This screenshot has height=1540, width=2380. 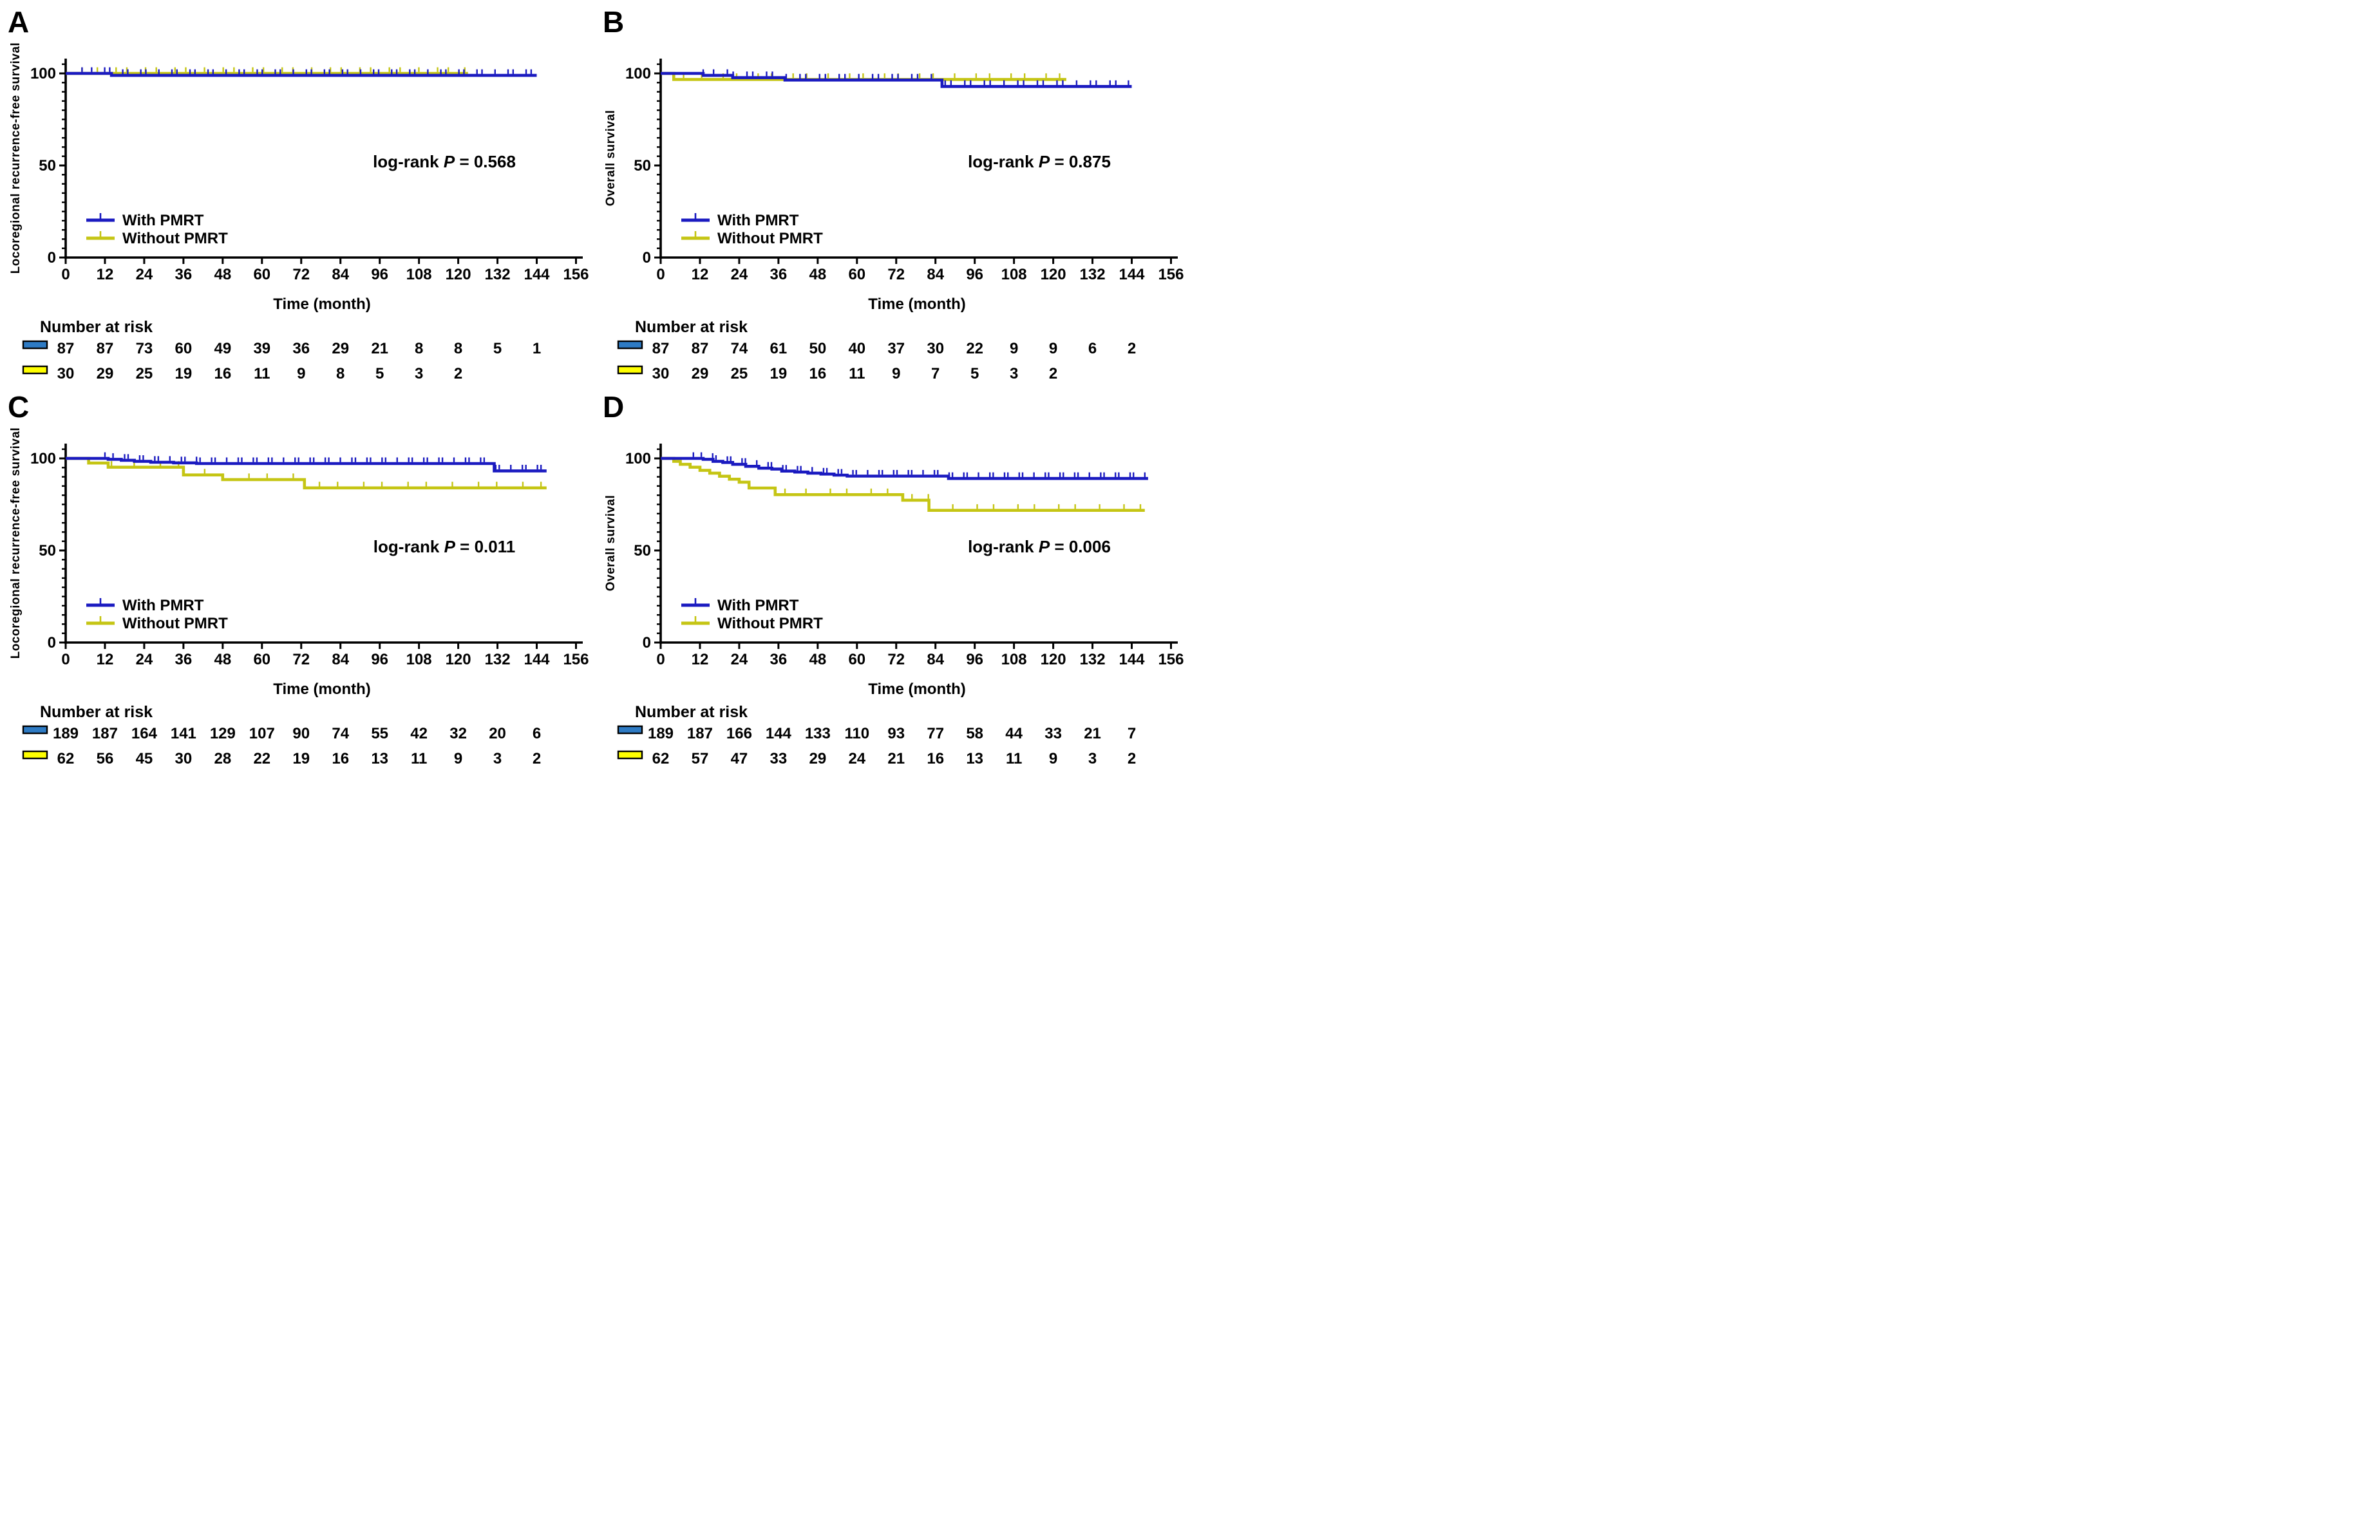 I want to click on risk-value: 93, so click(x=896, y=733).